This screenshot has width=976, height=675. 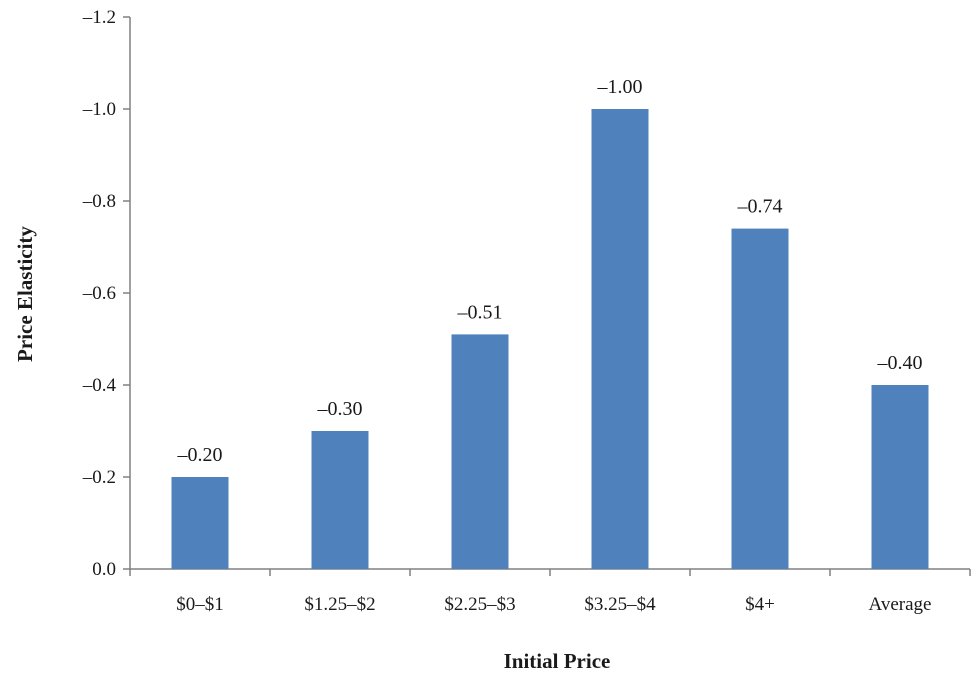 I want to click on y-tick-label: –0.2, so click(x=99, y=477).